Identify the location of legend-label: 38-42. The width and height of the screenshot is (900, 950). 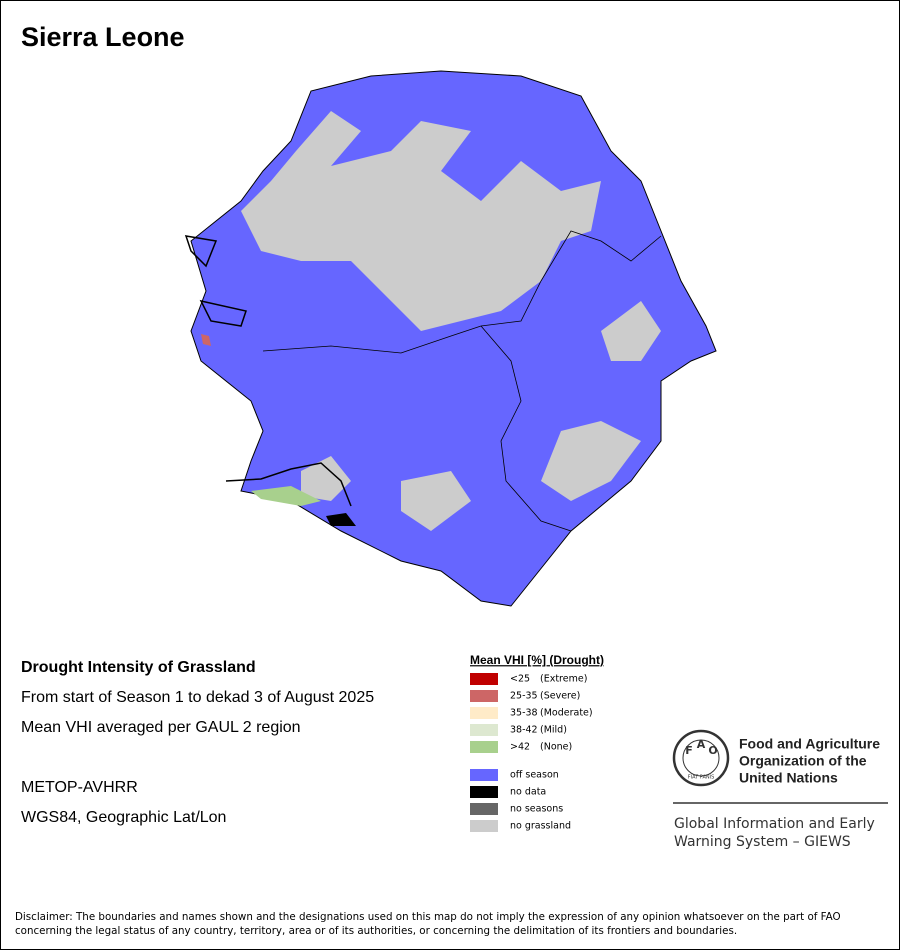
(524, 730).